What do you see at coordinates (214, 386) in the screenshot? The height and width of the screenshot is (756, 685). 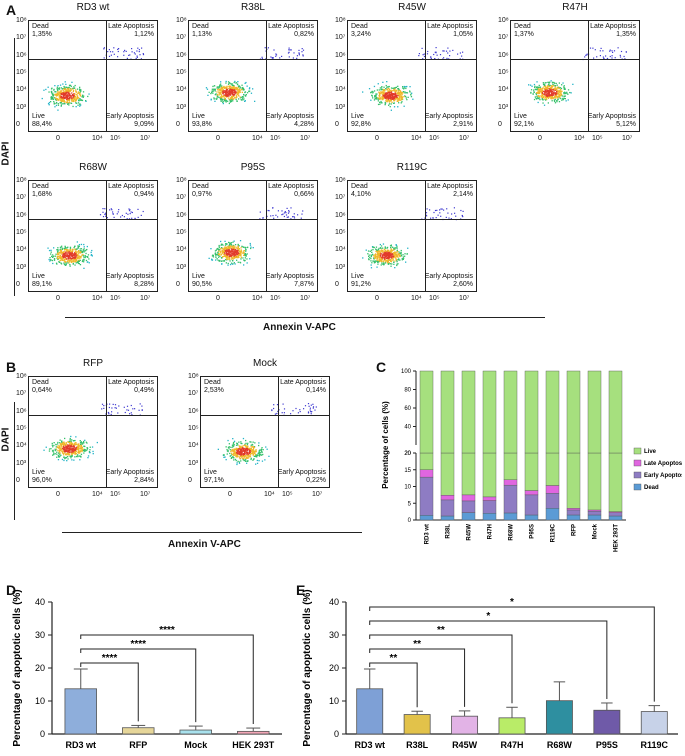 I see `quadrant-dead-b-mock: Dead 2,53%` at bounding box center [214, 386].